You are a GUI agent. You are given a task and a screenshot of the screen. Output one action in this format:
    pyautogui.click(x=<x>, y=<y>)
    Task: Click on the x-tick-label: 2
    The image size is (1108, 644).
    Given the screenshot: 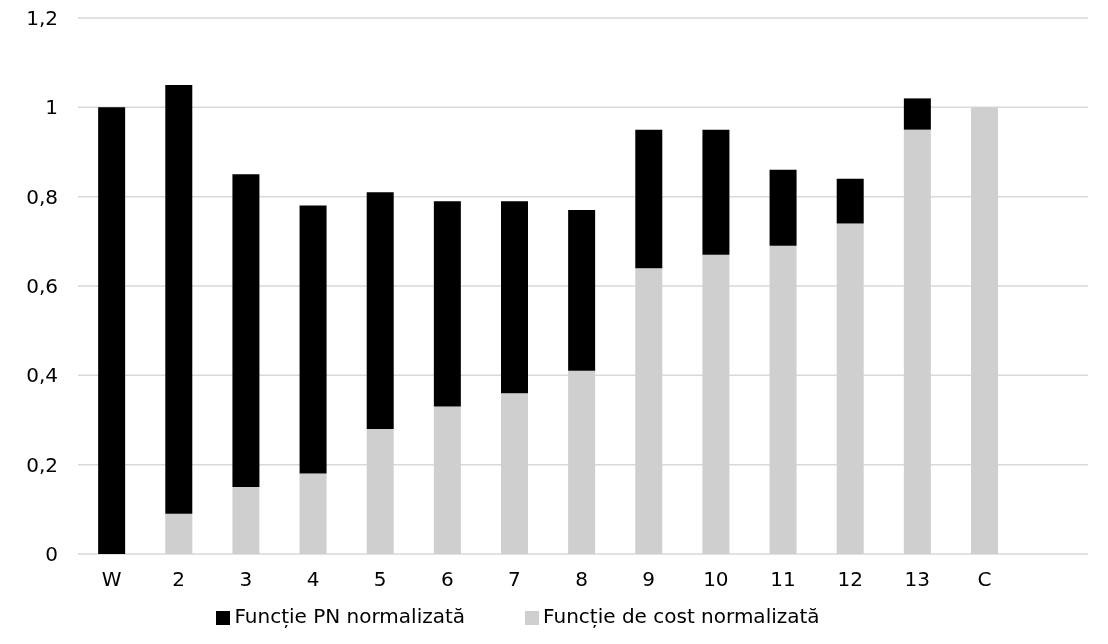 What is the action you would take?
    pyautogui.click(x=179, y=579)
    